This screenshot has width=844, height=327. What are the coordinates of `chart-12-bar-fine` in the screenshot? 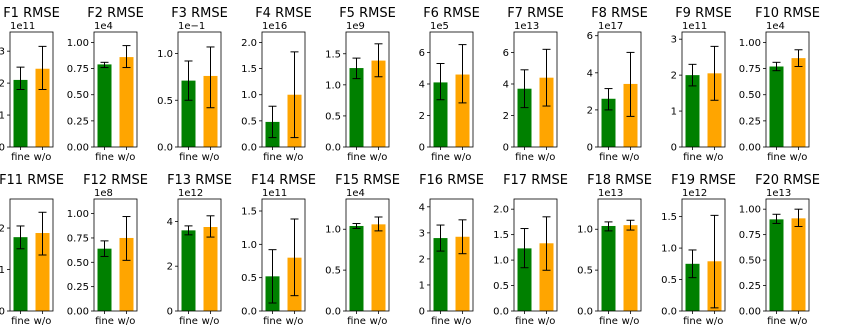 It's located at (104, 279).